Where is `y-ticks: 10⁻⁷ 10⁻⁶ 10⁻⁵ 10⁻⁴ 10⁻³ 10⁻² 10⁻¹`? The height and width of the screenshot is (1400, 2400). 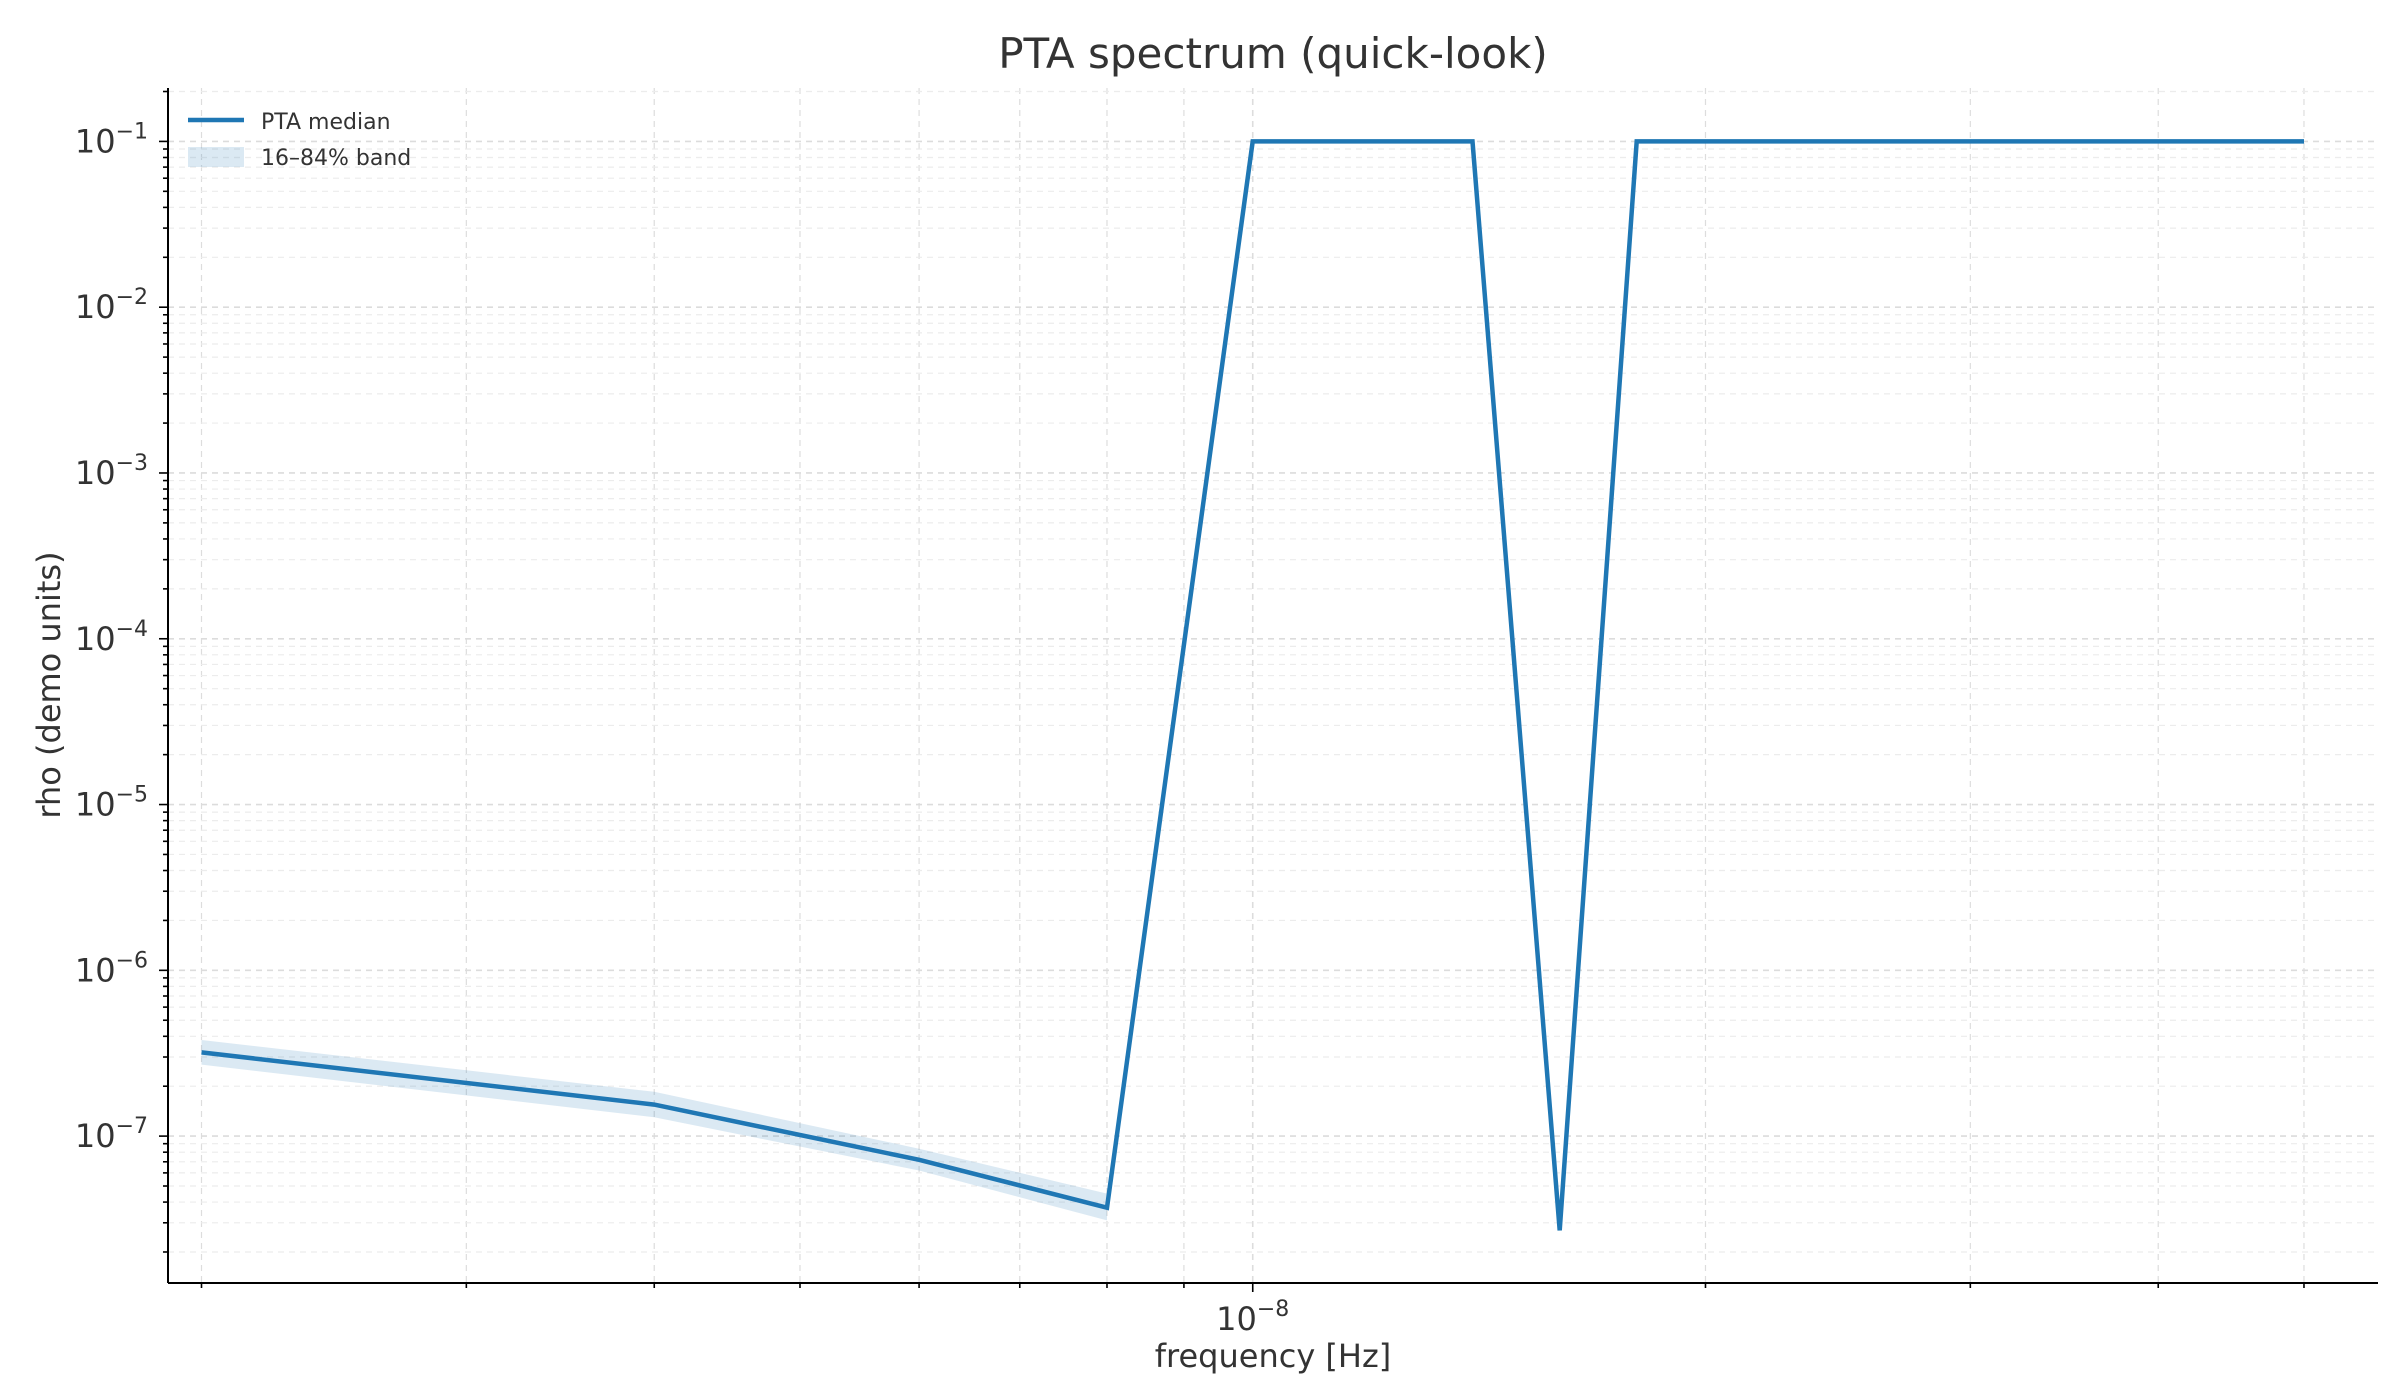 y-ticks: 10⁻⁷ 10⁻⁶ 10⁻⁵ 10⁻⁴ 10⁻³ 10⁻² 10⁻¹ is located at coordinates (121, 671).